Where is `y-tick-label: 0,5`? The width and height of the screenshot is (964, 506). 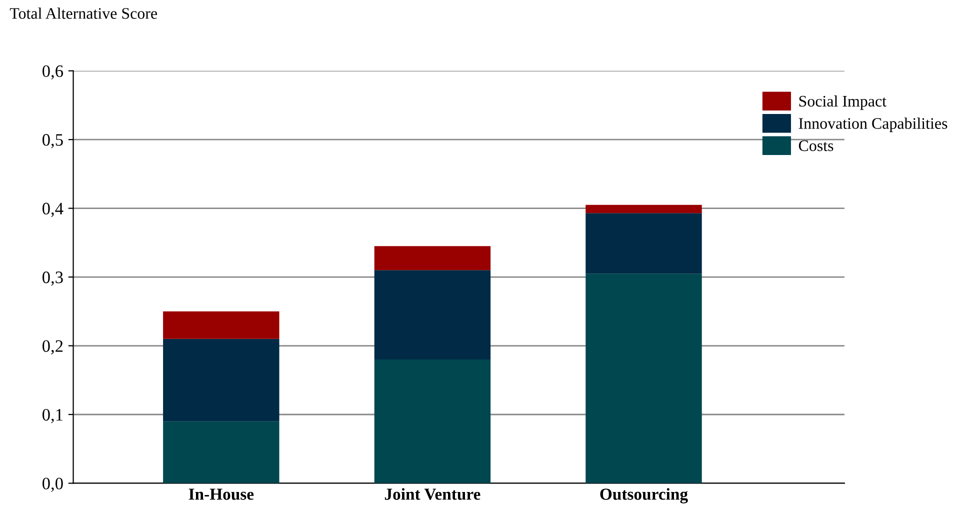 y-tick-label: 0,5 is located at coordinates (52, 141).